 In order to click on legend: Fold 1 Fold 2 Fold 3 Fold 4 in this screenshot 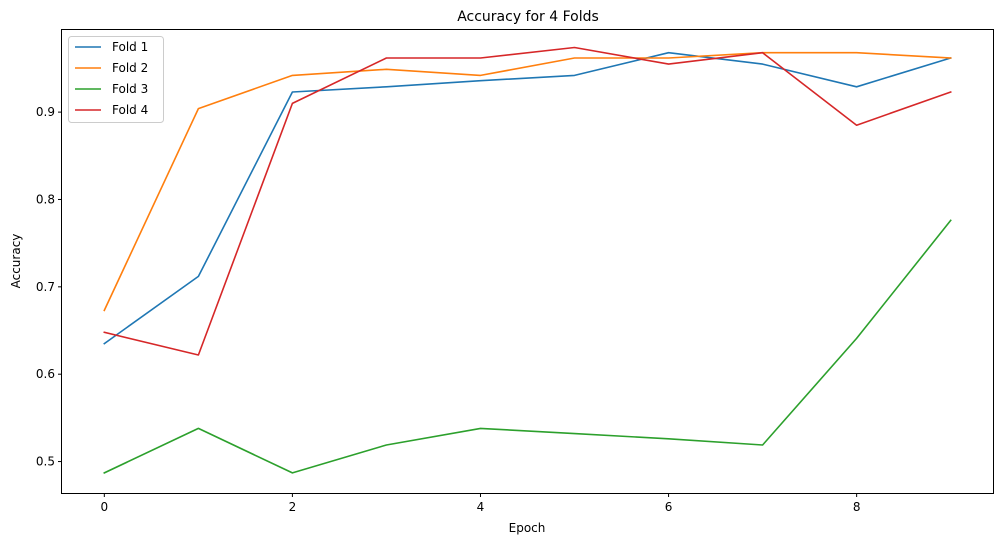, I will do `click(116, 79)`.